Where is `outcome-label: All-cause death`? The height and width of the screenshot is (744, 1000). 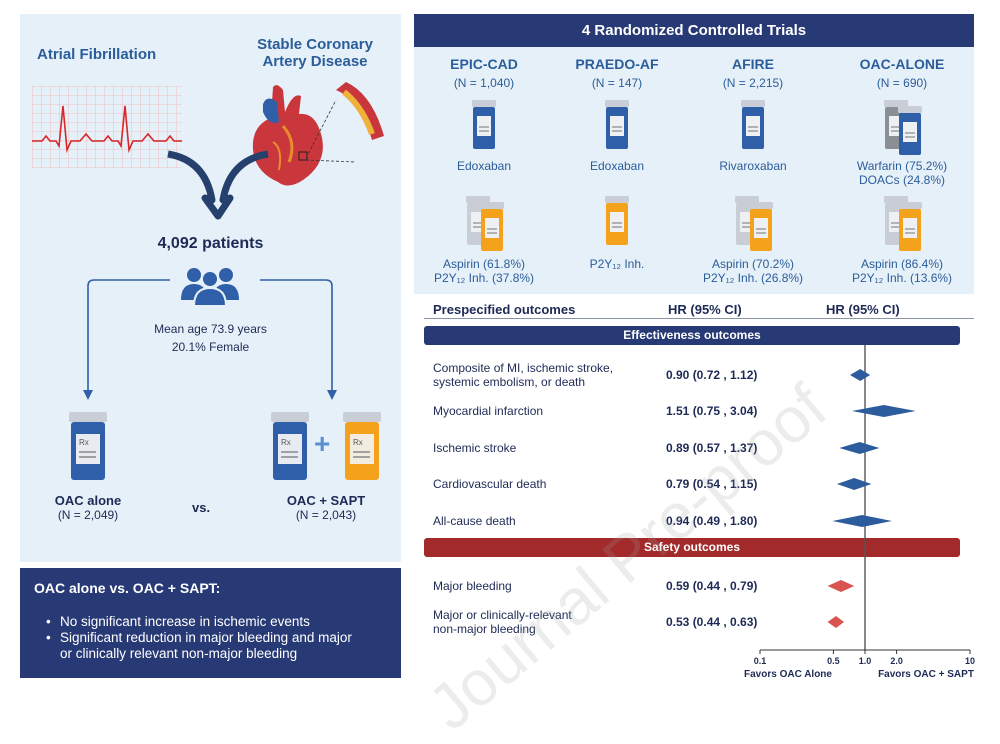 outcome-label: All-cause death is located at coordinates (474, 521).